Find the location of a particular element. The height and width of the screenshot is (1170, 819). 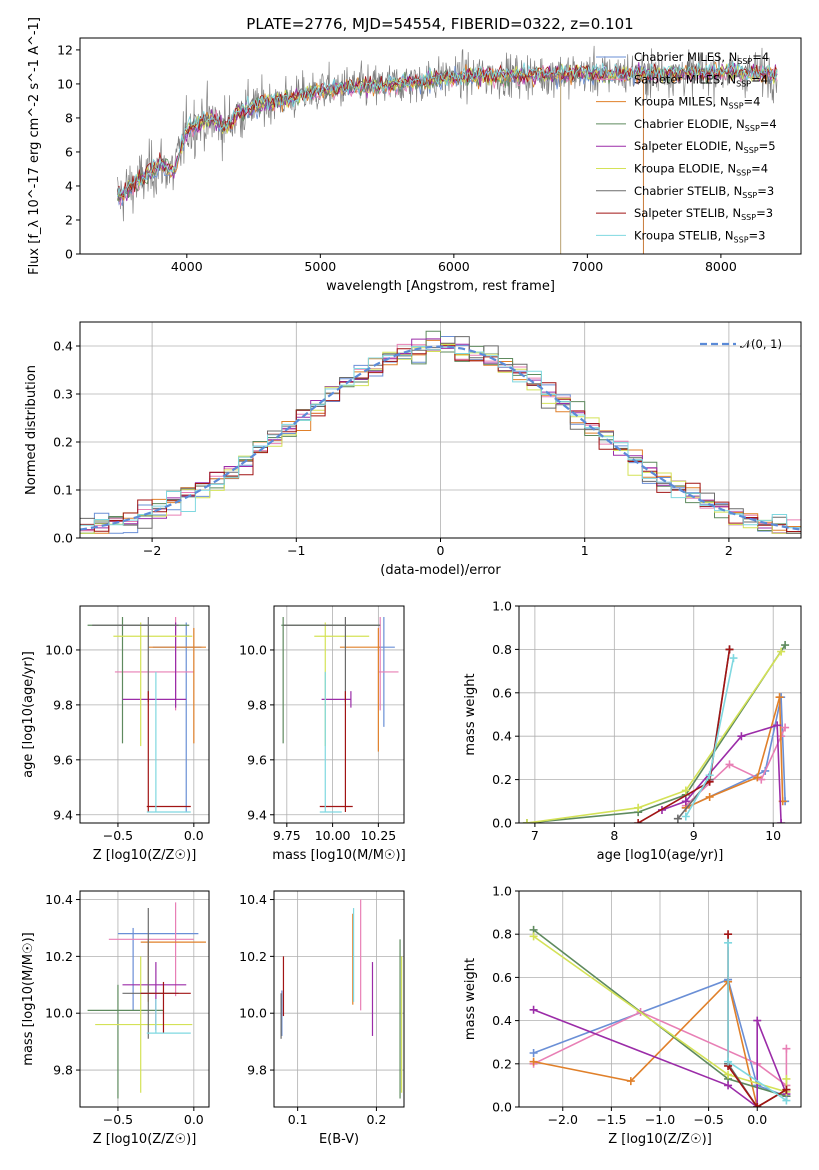

errorbar-chabrier_elodie is located at coordinates (125, 1041).